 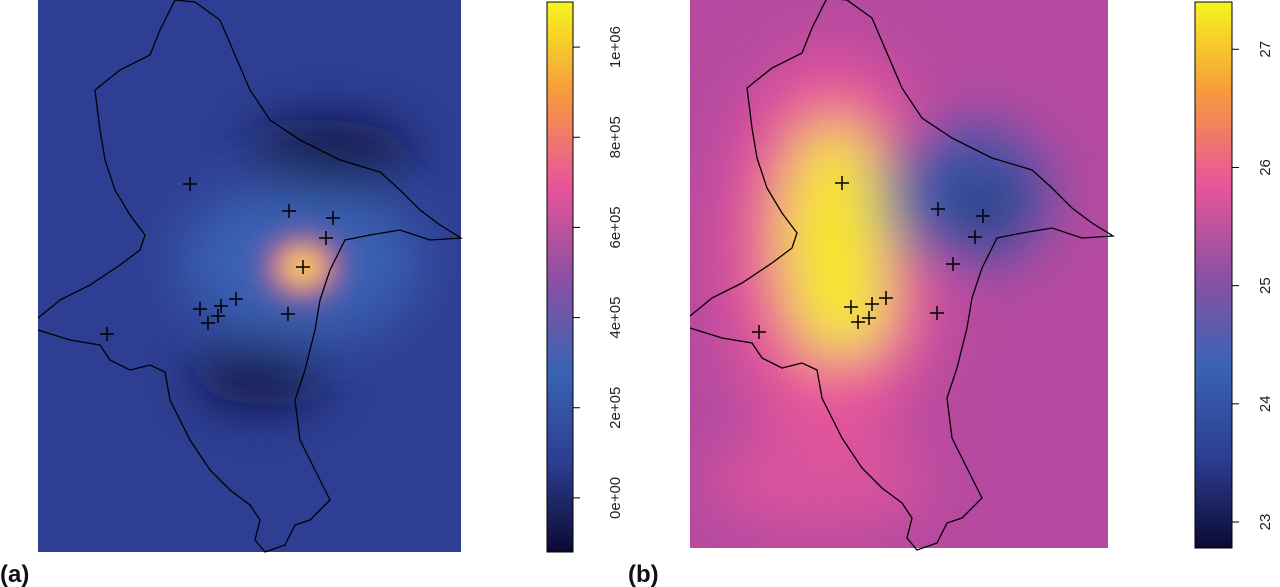 What do you see at coordinates (615, 318) in the screenshot?
I see `tick-label: 4e+05` at bounding box center [615, 318].